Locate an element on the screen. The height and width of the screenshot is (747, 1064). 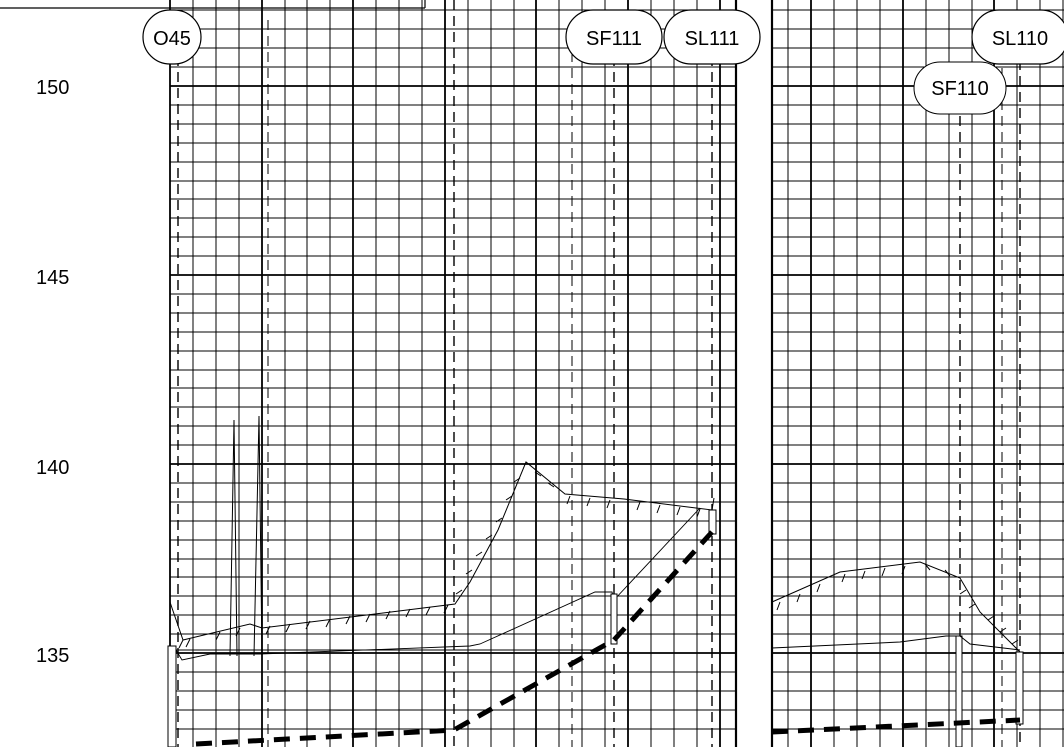
y-tick-label-140: 140 is located at coordinates (52, 468).